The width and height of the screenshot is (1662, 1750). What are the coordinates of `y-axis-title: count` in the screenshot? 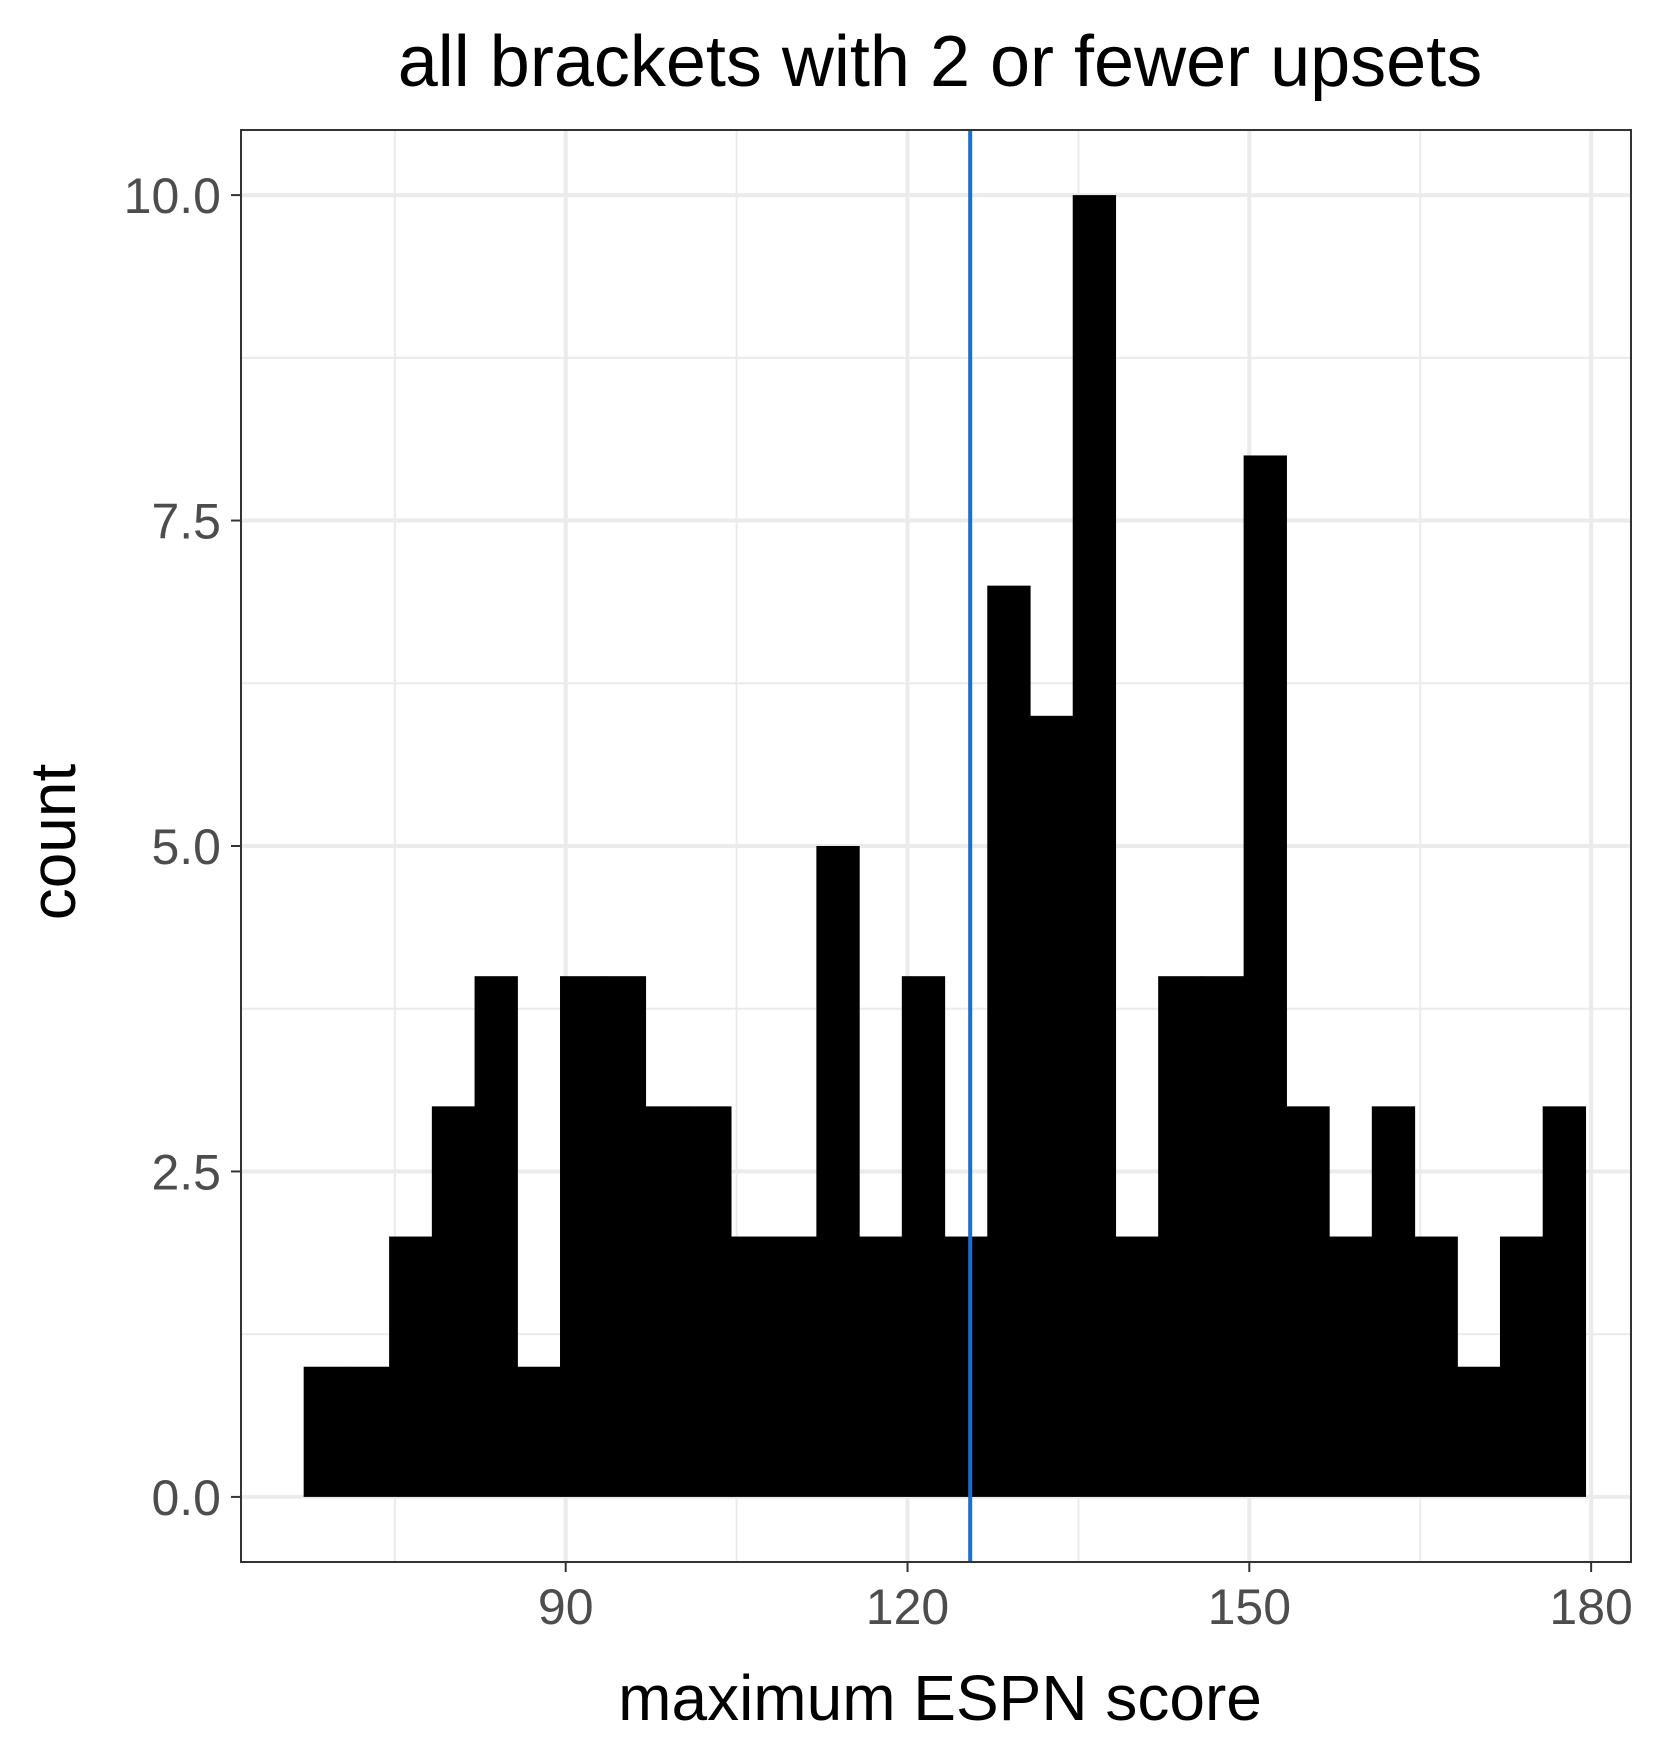 It's located at (53, 842).